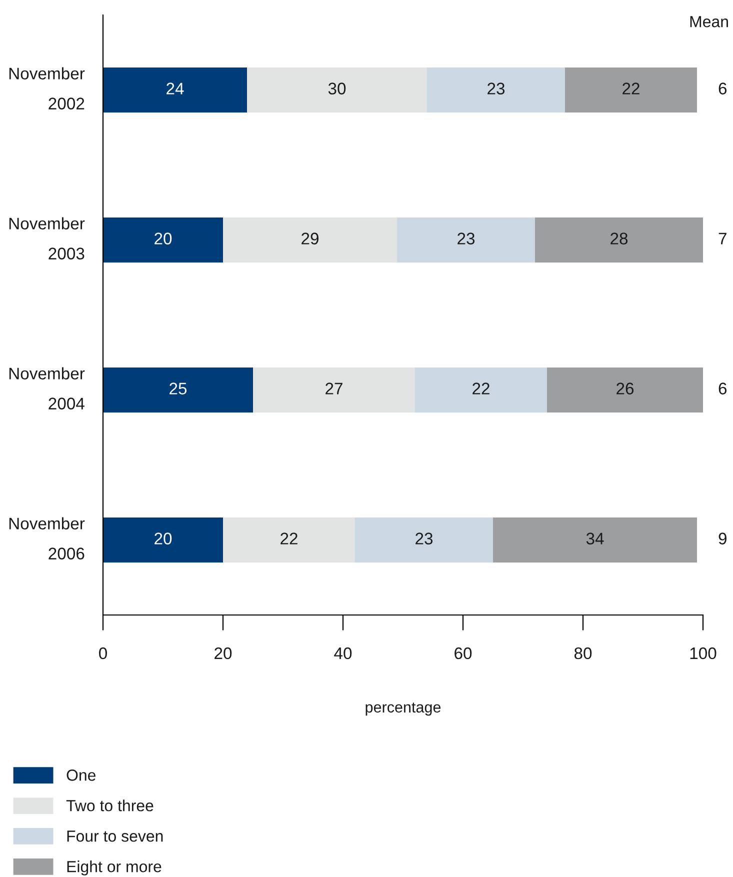  Describe the element at coordinates (110, 806) in the screenshot. I see `legend-label: Two to three` at that location.